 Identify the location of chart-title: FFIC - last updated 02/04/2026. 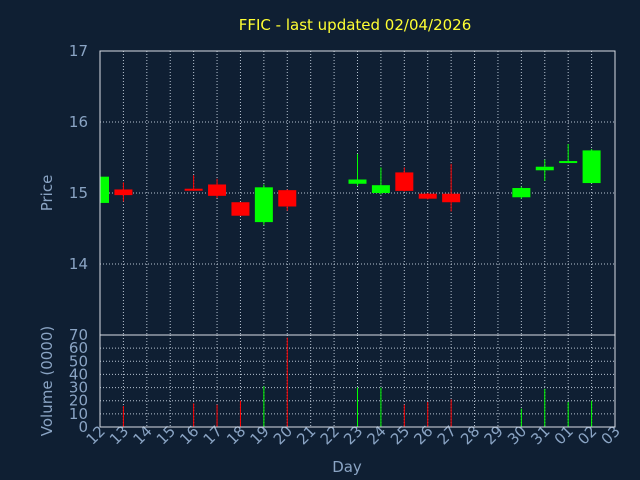
(355, 25).